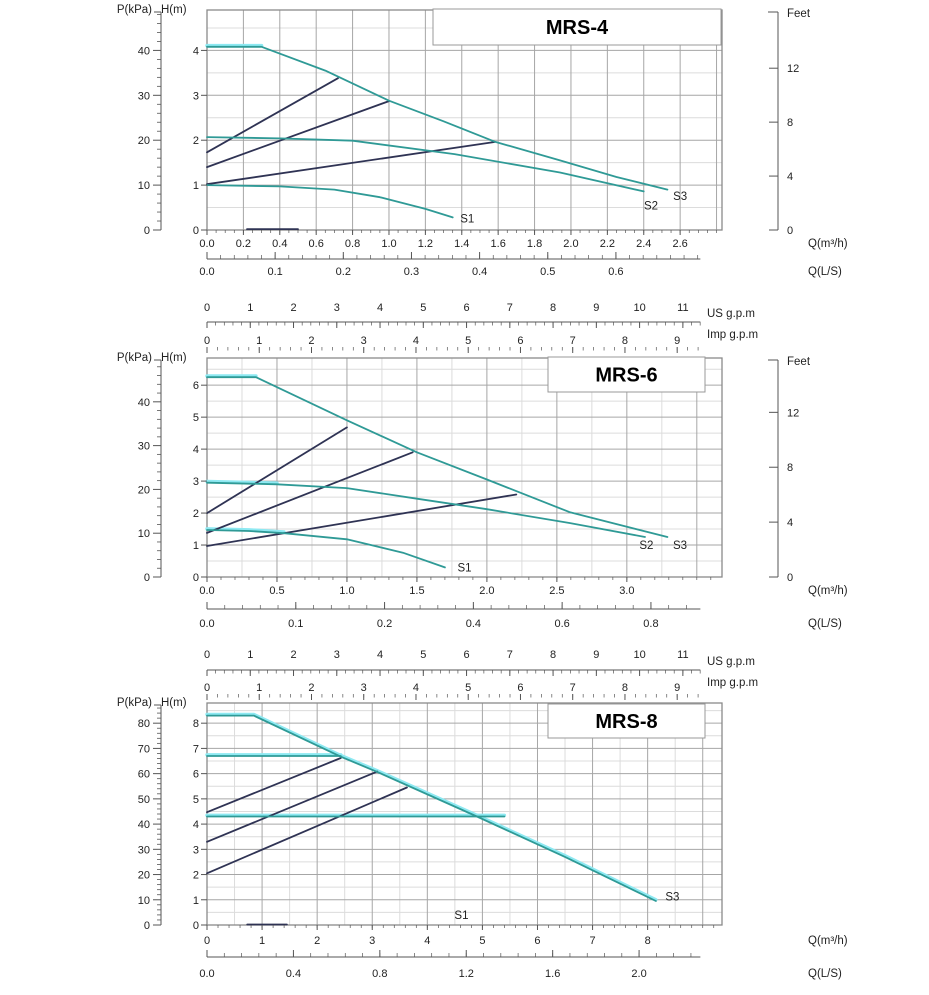 This screenshot has height=995, width=929. I want to click on ls-tick-label: 0.4, so click(473, 624).